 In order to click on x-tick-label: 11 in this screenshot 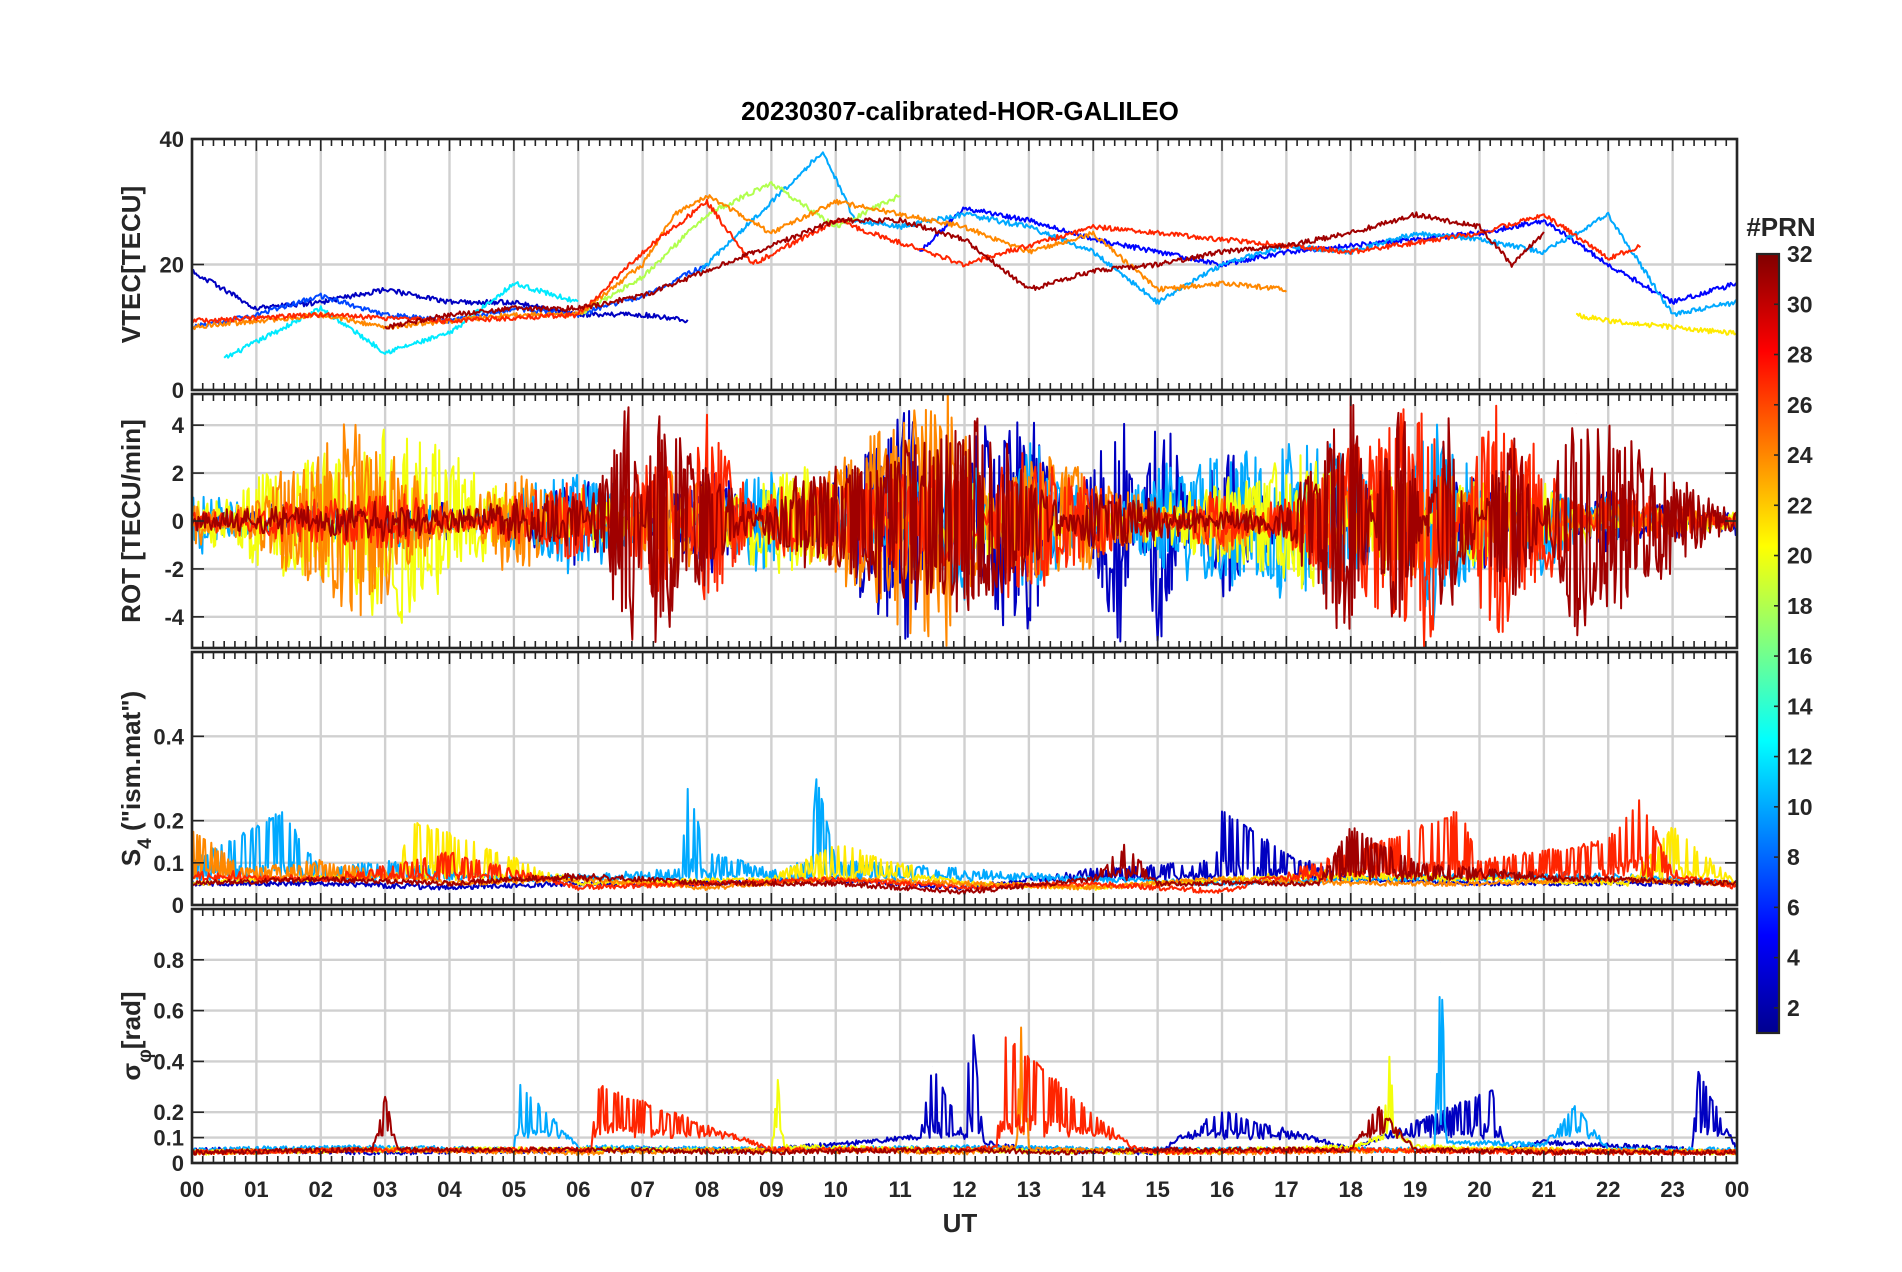, I will do `click(899, 1189)`.